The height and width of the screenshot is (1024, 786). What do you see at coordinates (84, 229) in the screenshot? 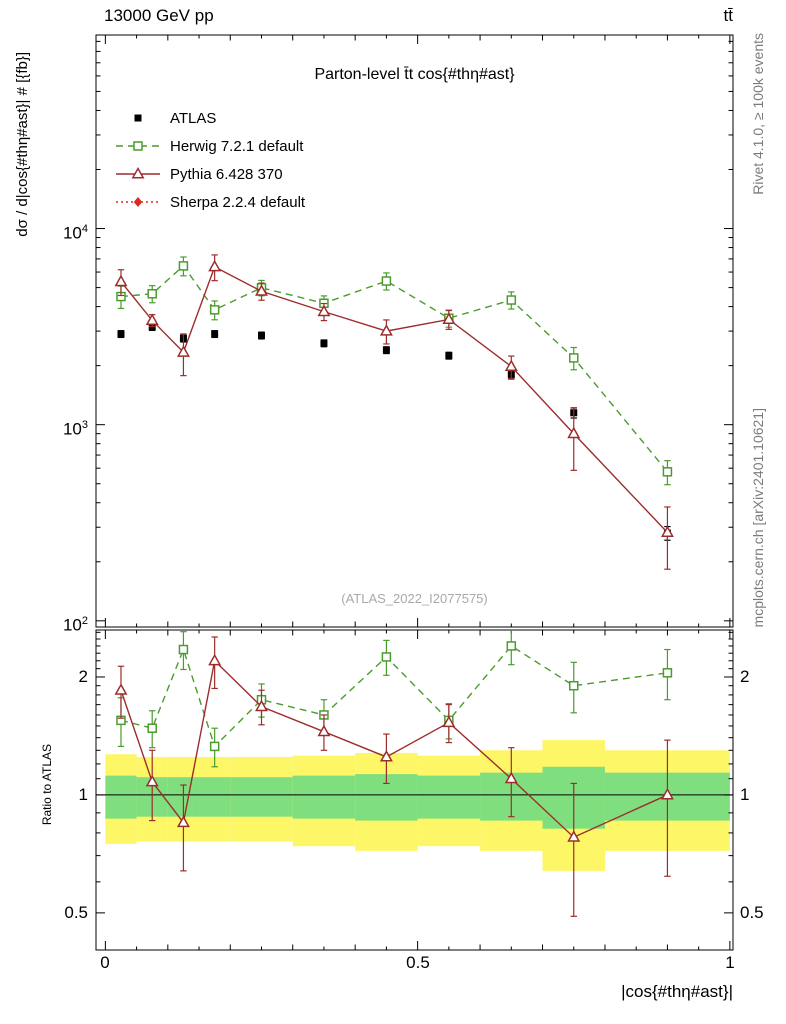
I see `tick-exponent: 4` at bounding box center [84, 229].